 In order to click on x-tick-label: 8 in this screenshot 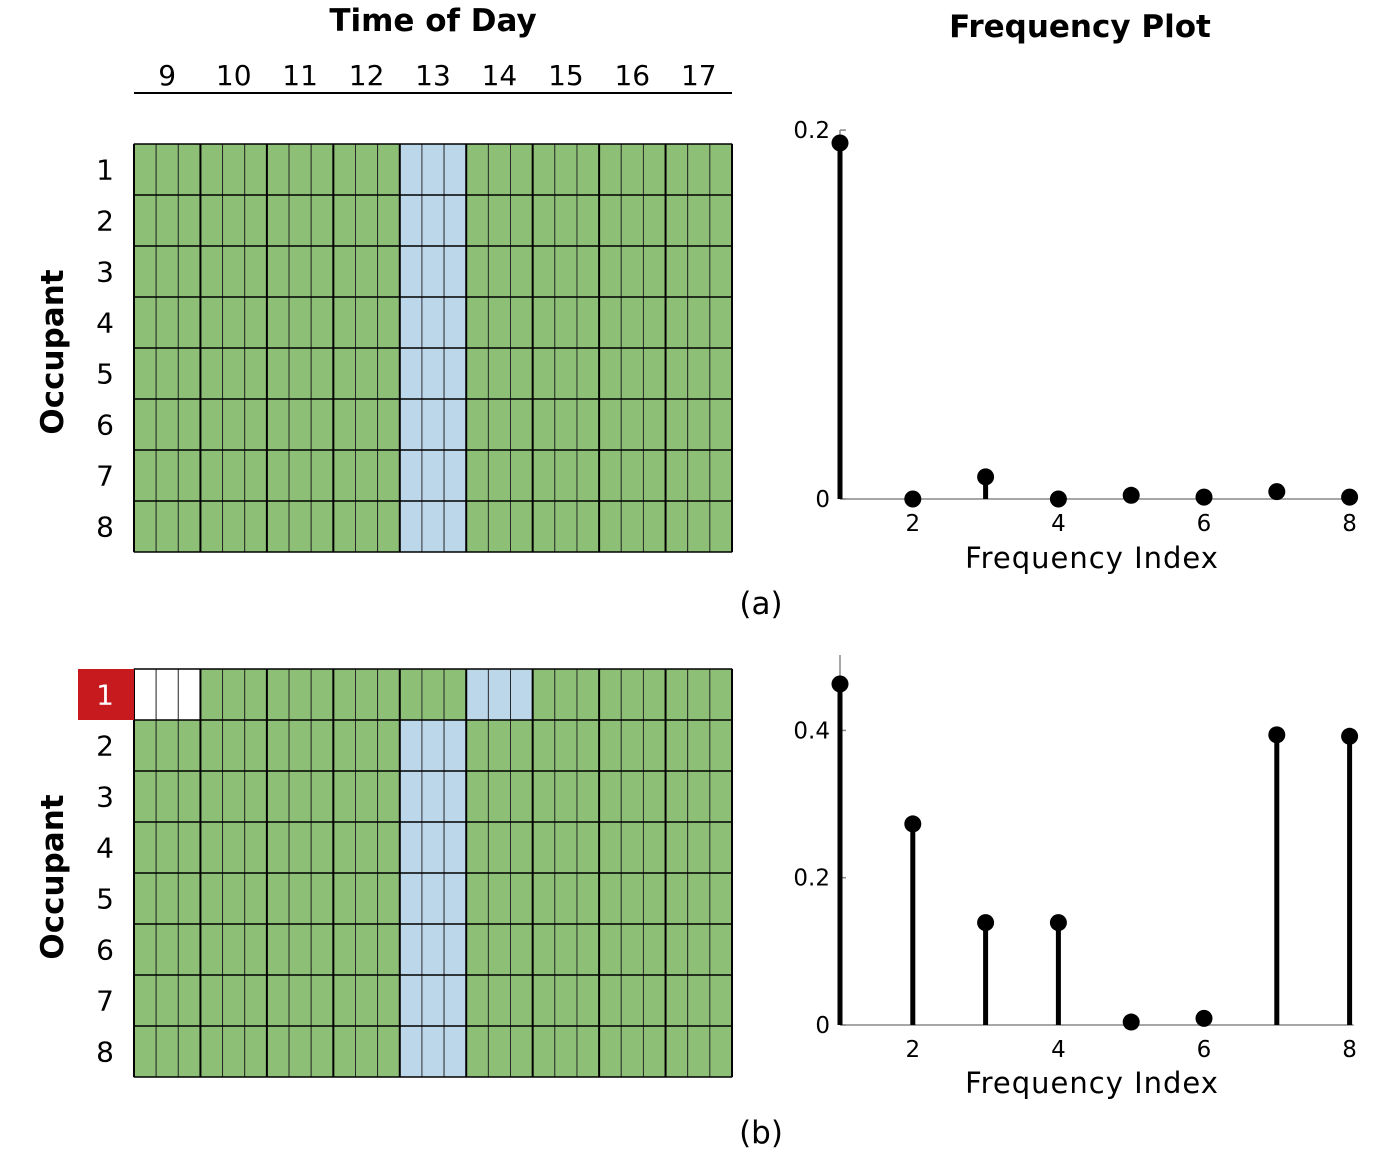, I will do `click(1349, 1050)`.